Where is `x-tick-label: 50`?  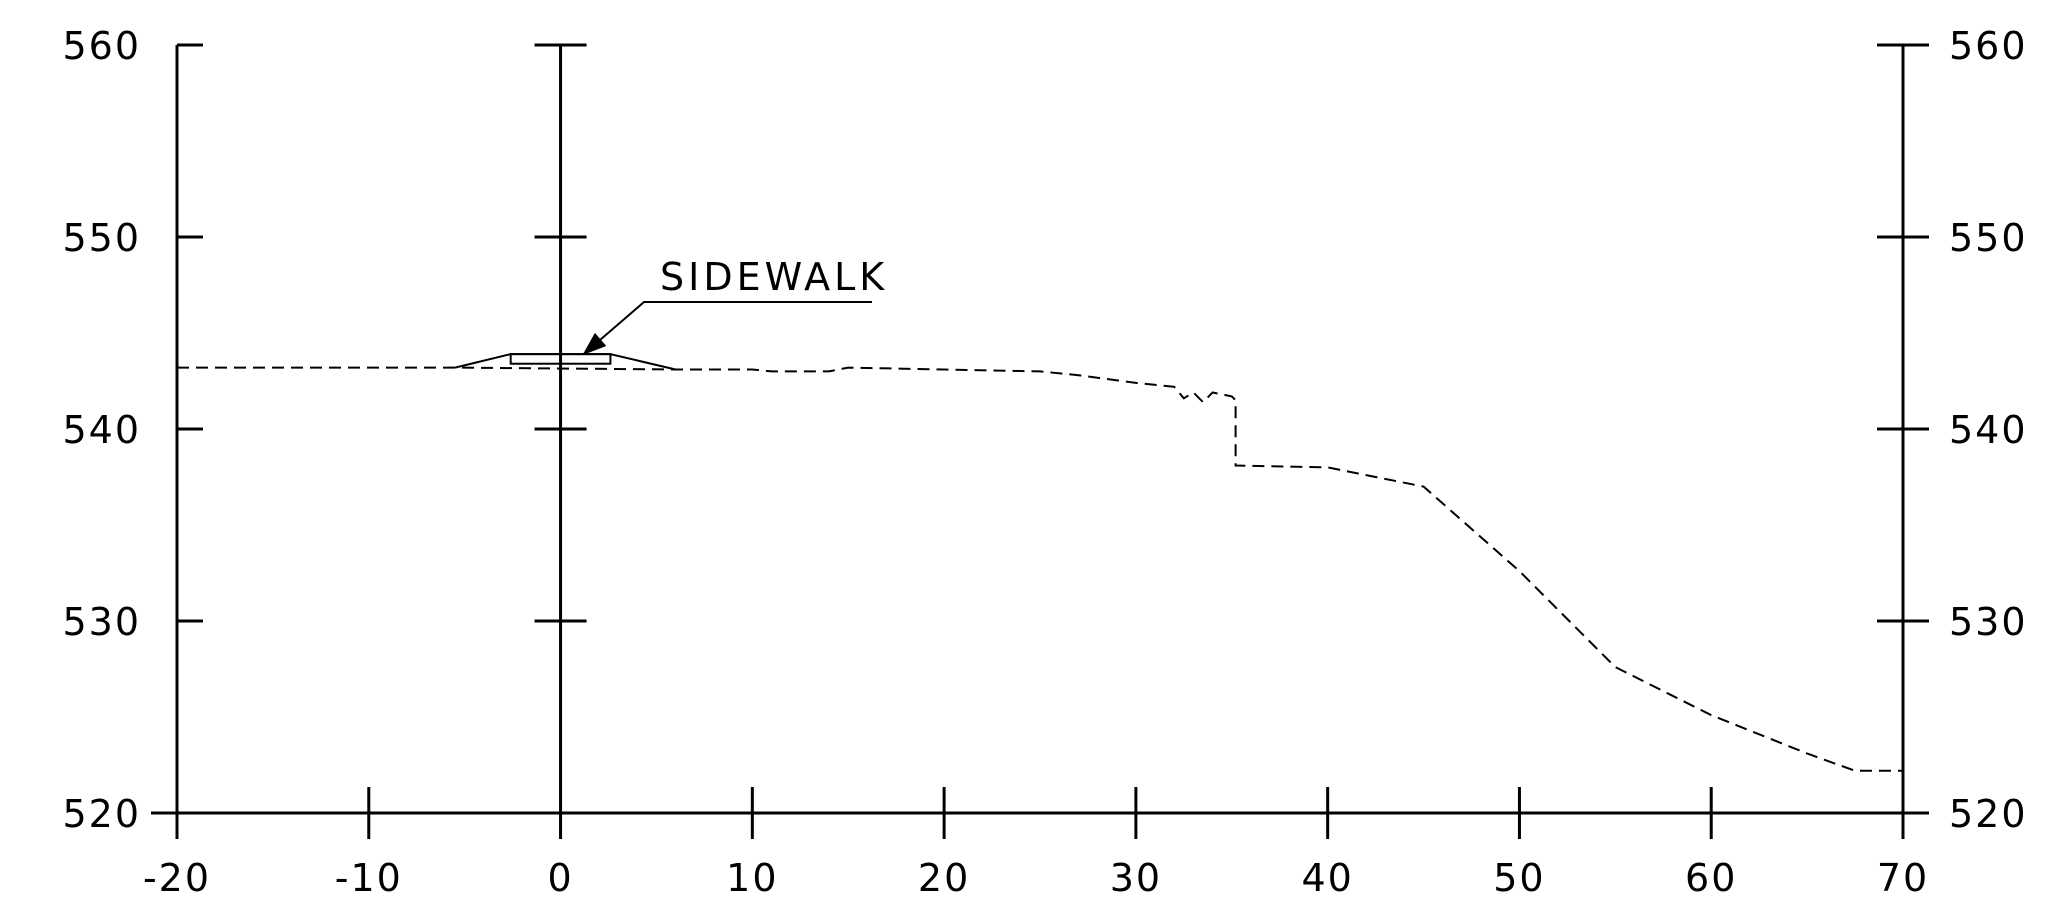 x-tick-label: 50 is located at coordinates (1519, 878).